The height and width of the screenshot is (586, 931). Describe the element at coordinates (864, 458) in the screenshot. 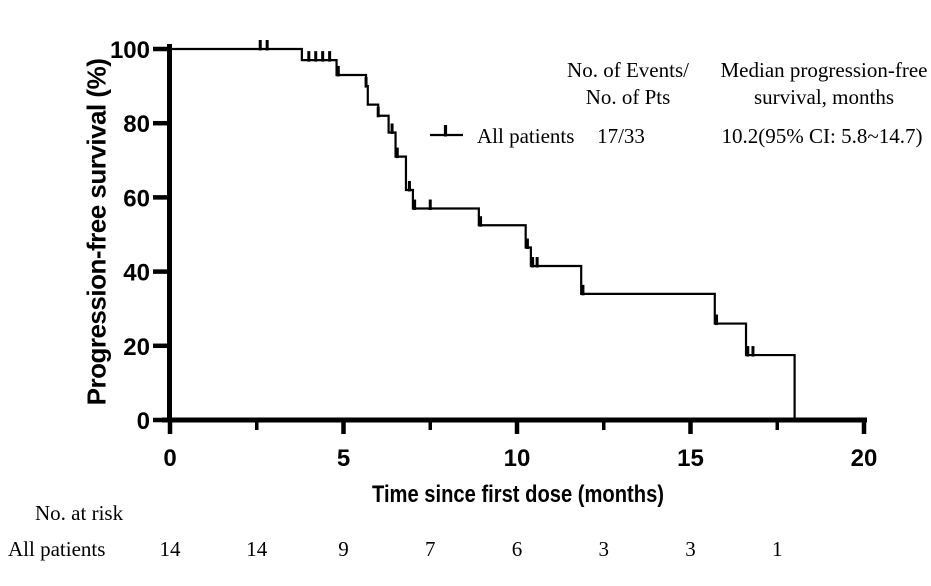

I see `x-tick-label-20: 20` at that location.